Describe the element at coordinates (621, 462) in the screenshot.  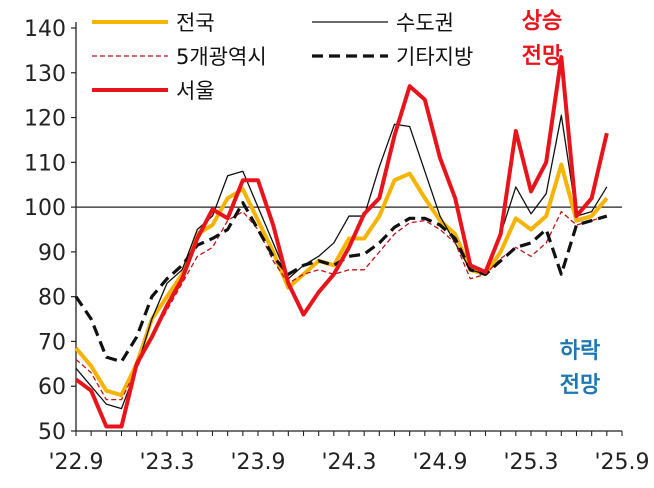
I see `x-tick-label: '25.9` at that location.